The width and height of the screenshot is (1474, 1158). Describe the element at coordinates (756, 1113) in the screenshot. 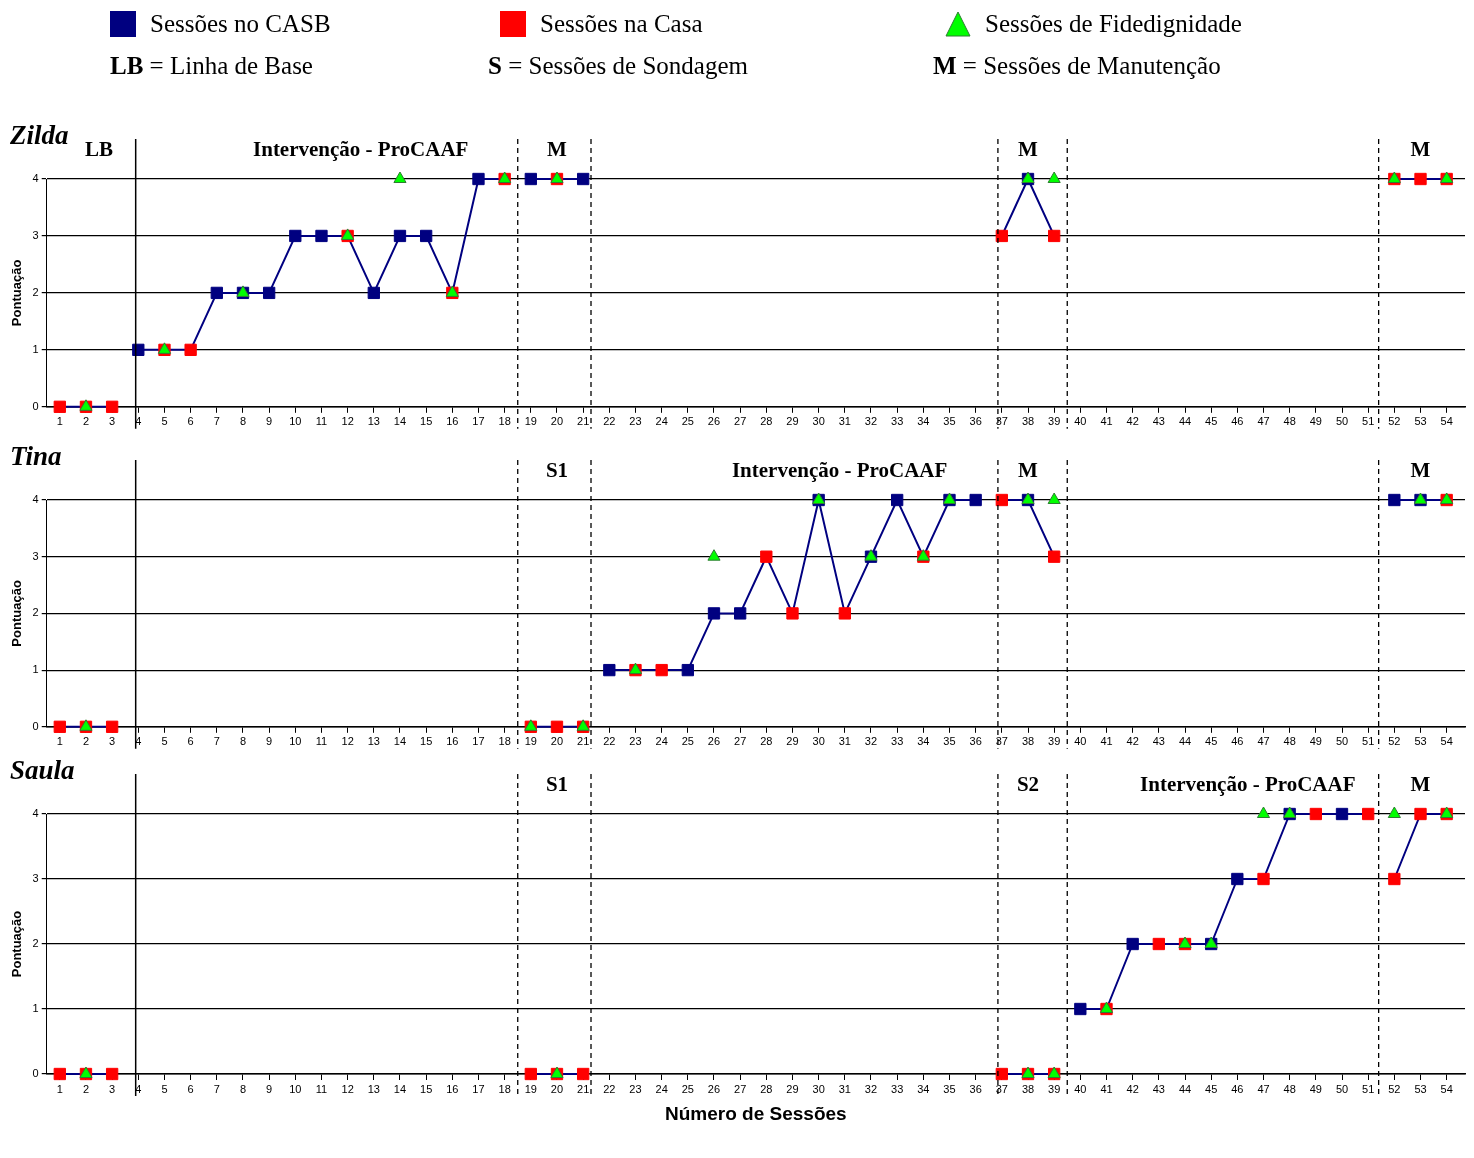

I see `x-axis-title: Número de Sessões` at that location.